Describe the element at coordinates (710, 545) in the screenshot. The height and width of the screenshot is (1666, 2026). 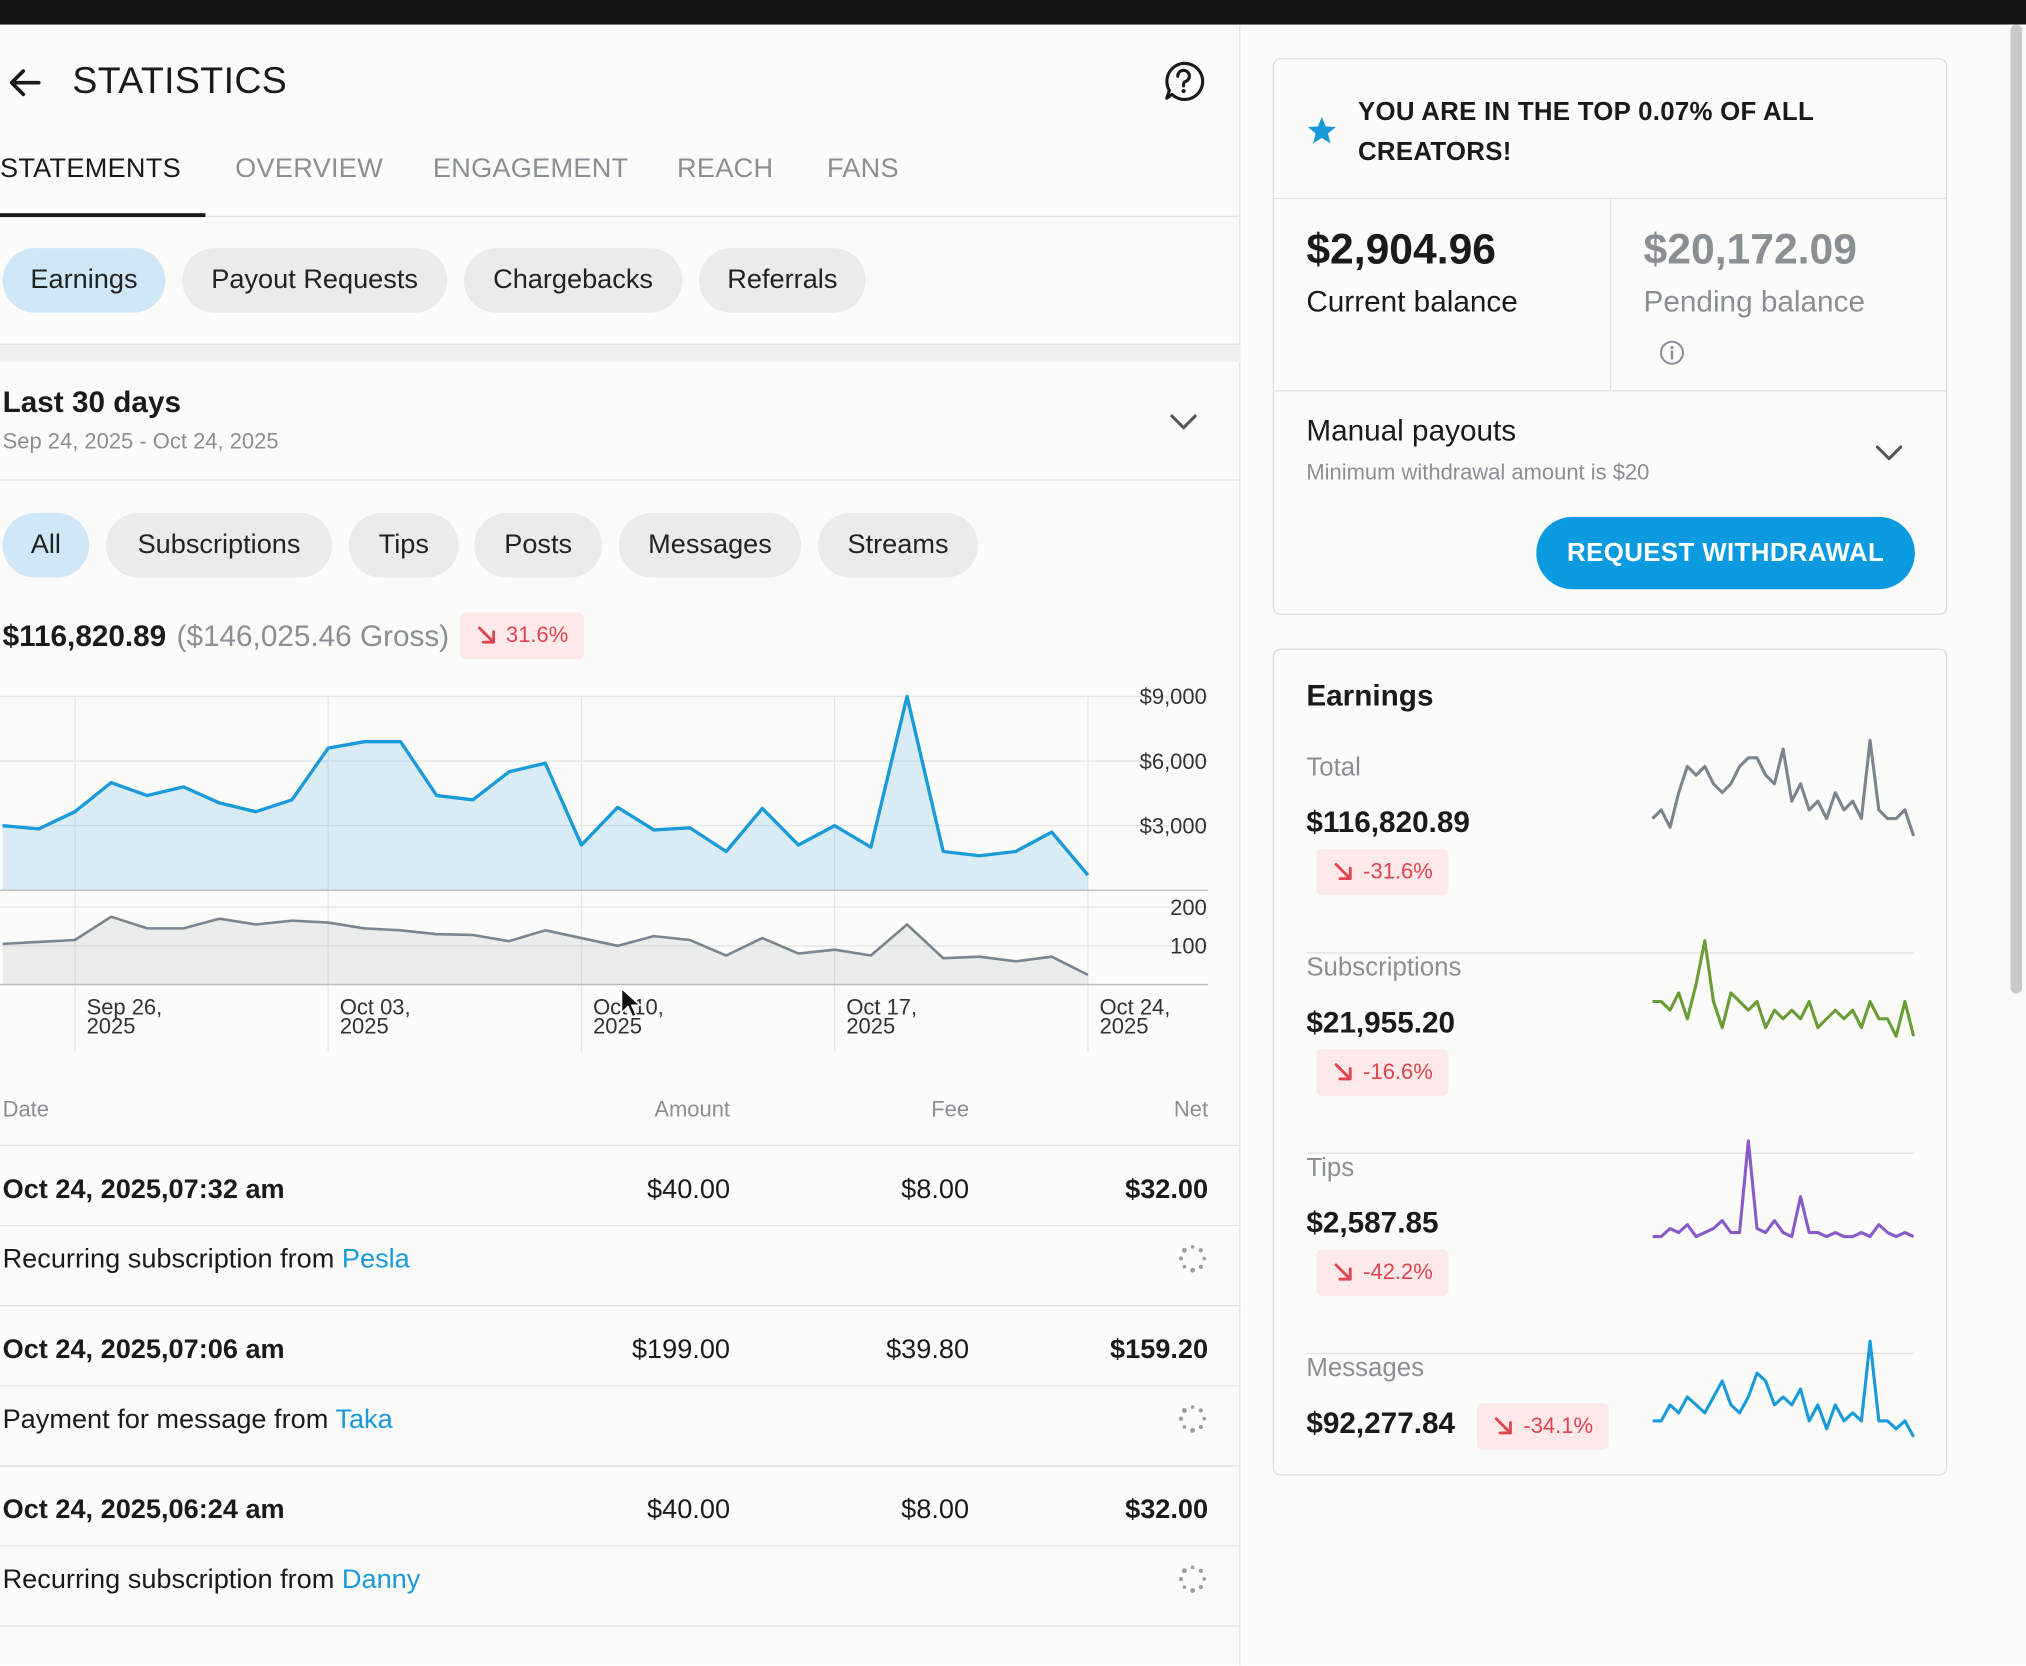
I see `chip-messages: Messages` at that location.